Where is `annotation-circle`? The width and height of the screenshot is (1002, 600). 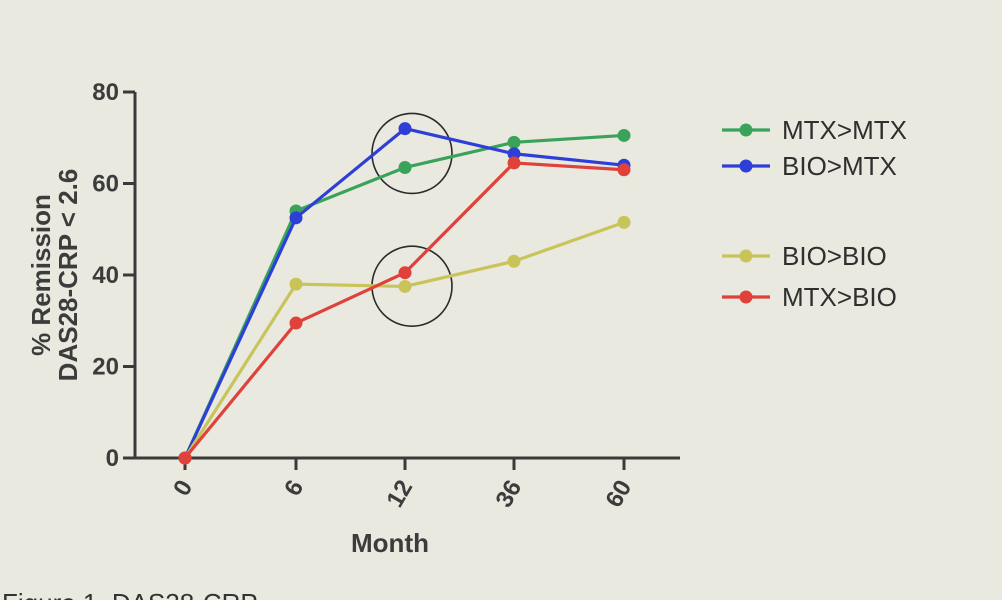
annotation-circle is located at coordinates (412, 153).